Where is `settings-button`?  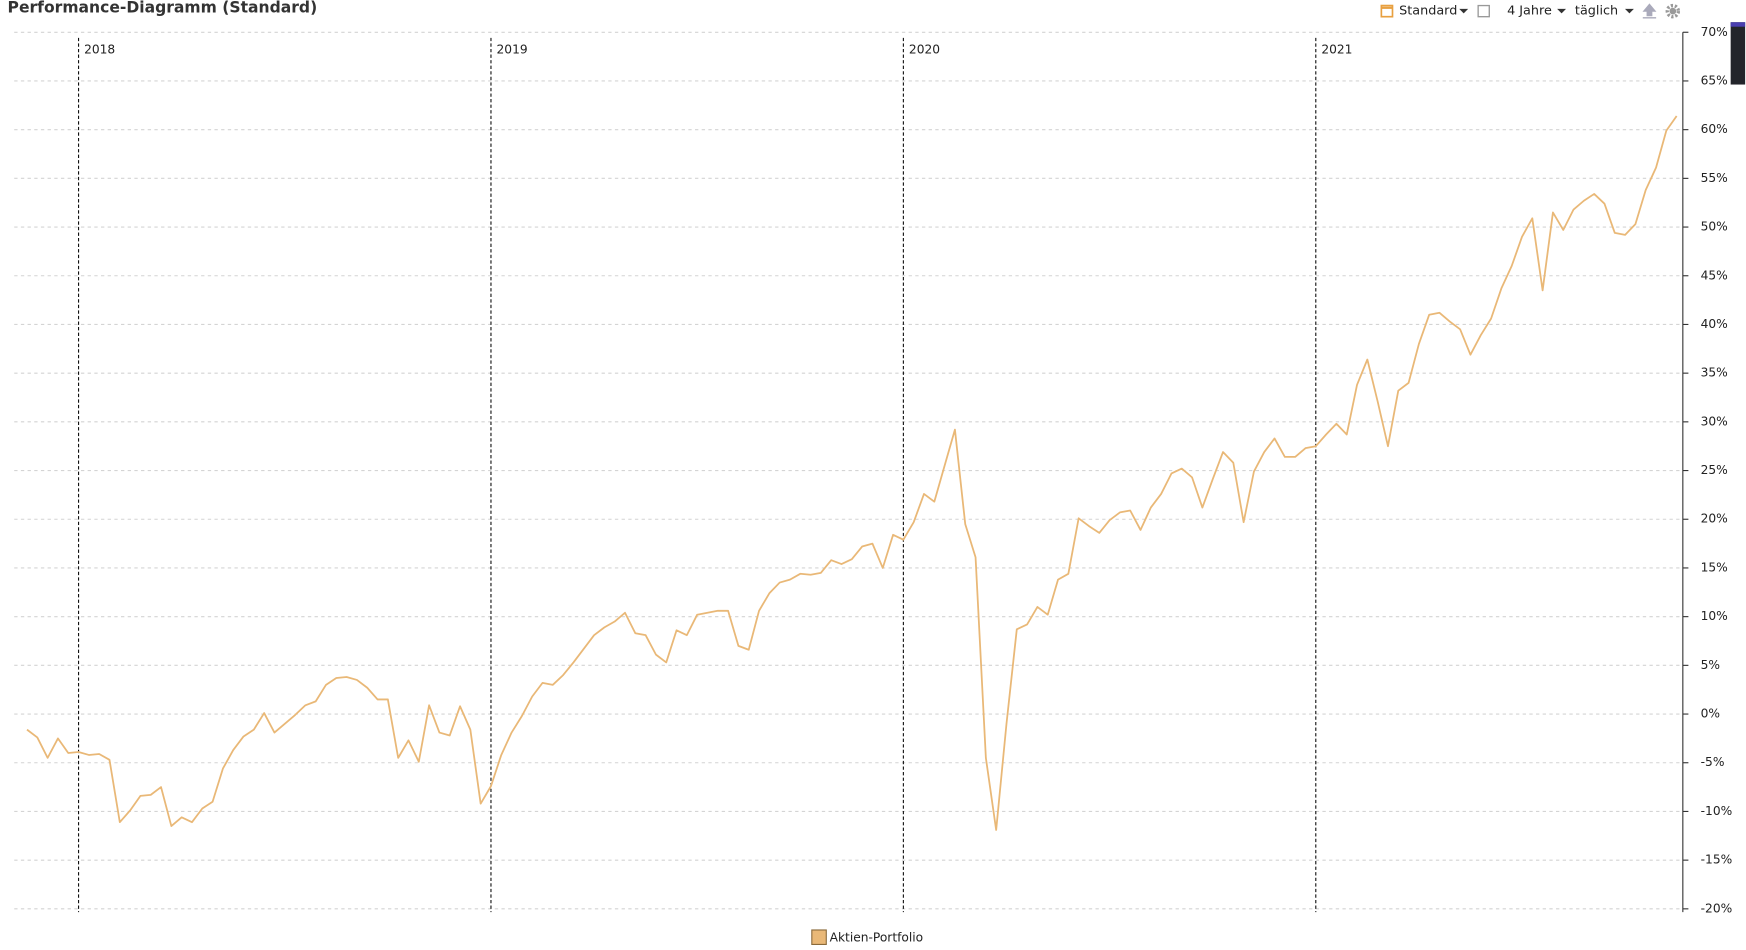
settings-button is located at coordinates (1673, 11).